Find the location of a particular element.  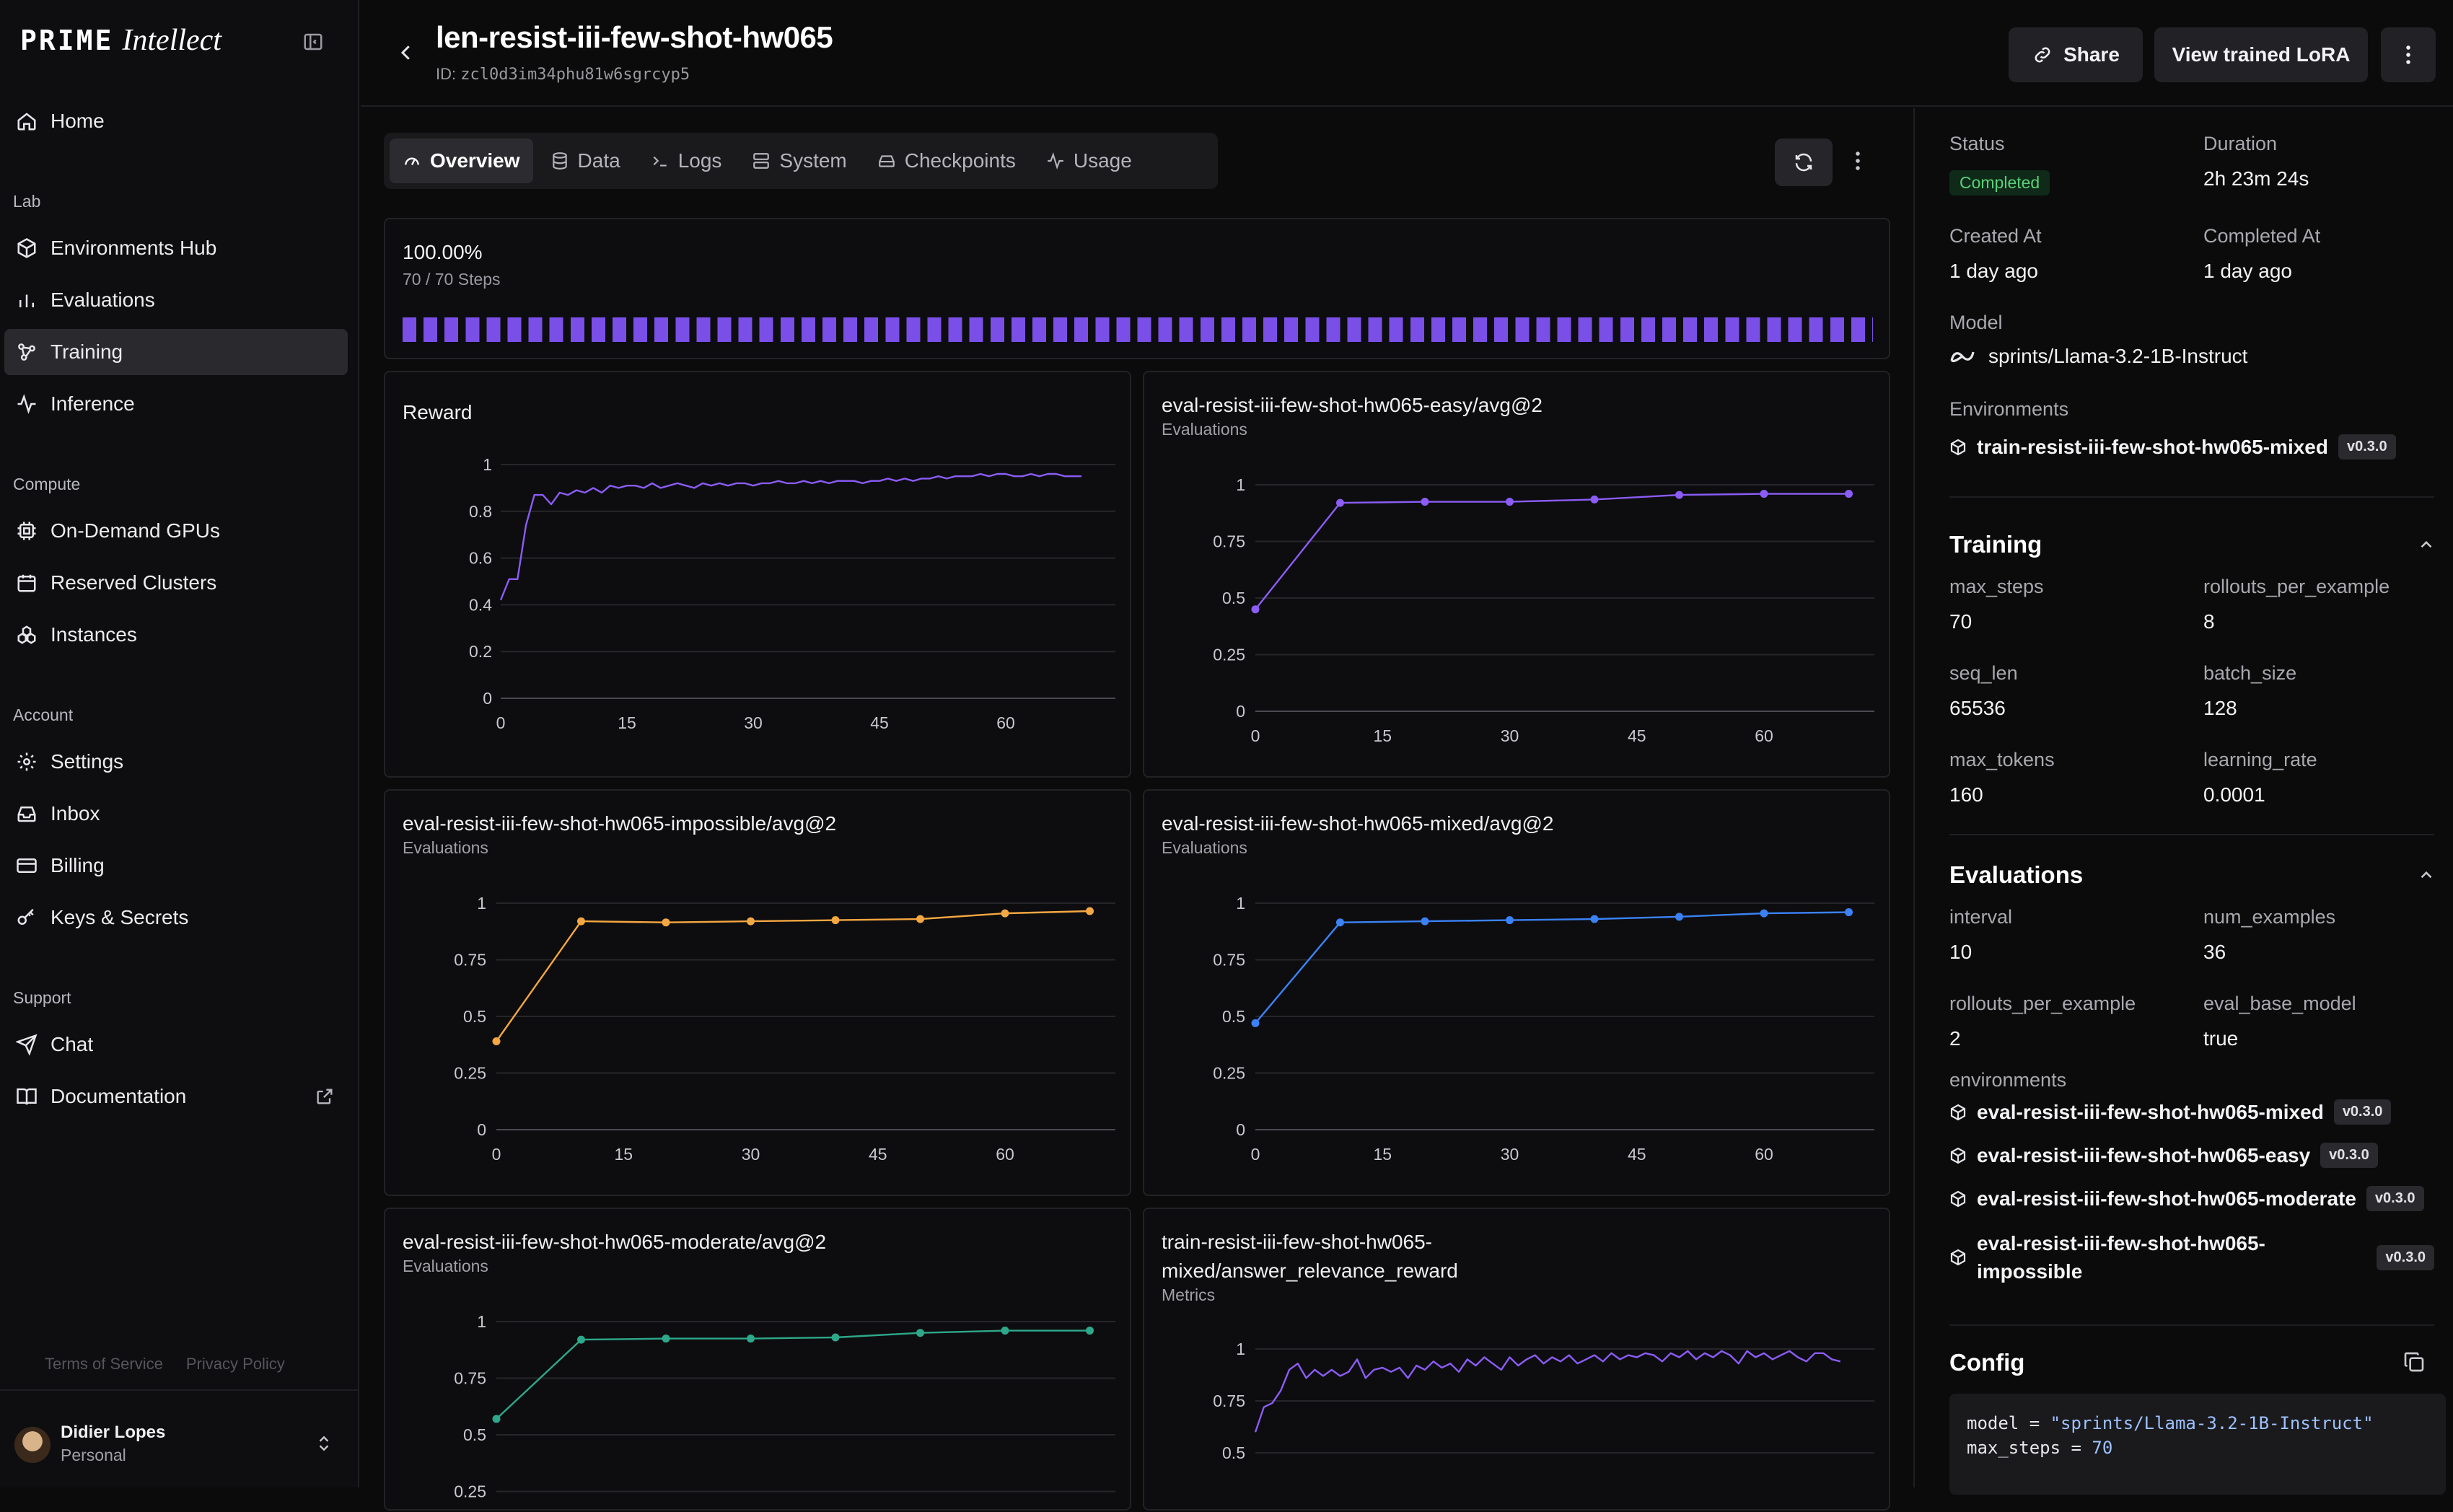

tab-label: Data is located at coordinates (598, 160).